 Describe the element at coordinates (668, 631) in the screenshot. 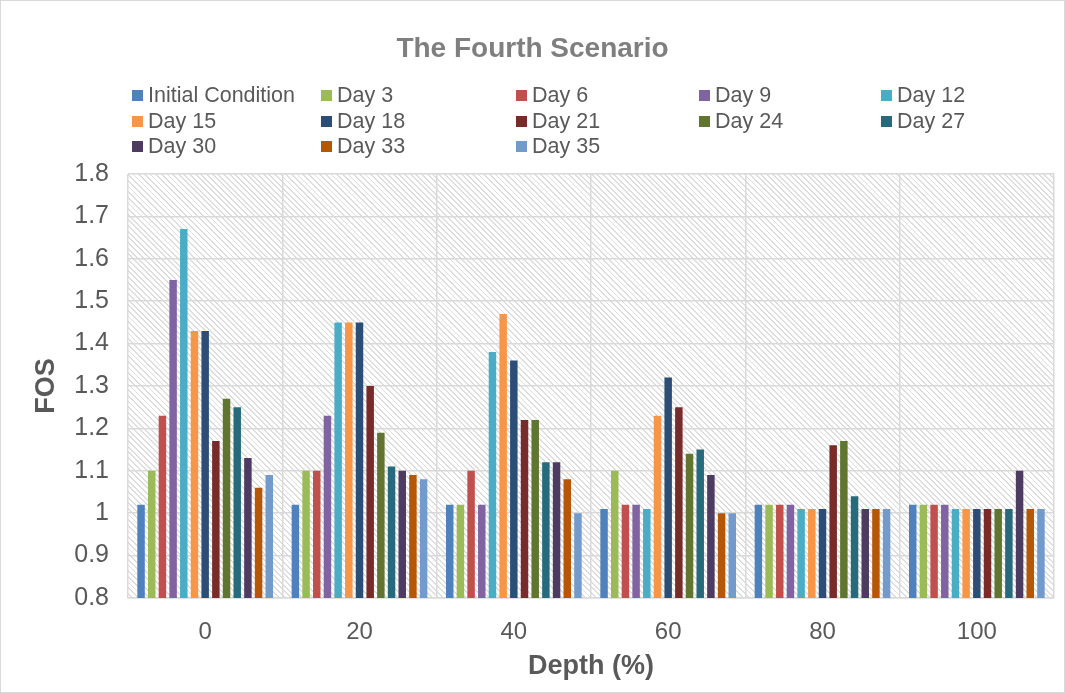

I see `x-tick-label: 60` at that location.